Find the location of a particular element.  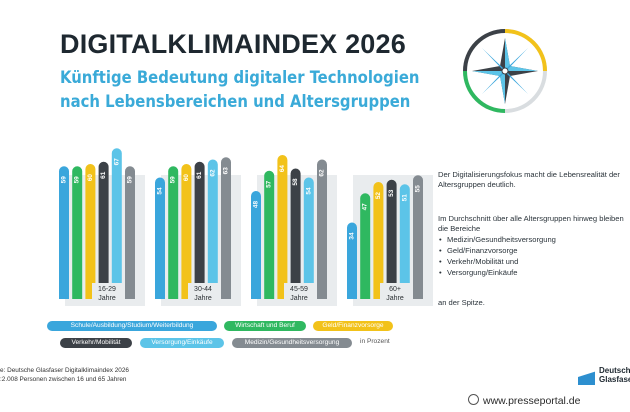

brand-line: Glasfaser is located at coordinates (614, 379).